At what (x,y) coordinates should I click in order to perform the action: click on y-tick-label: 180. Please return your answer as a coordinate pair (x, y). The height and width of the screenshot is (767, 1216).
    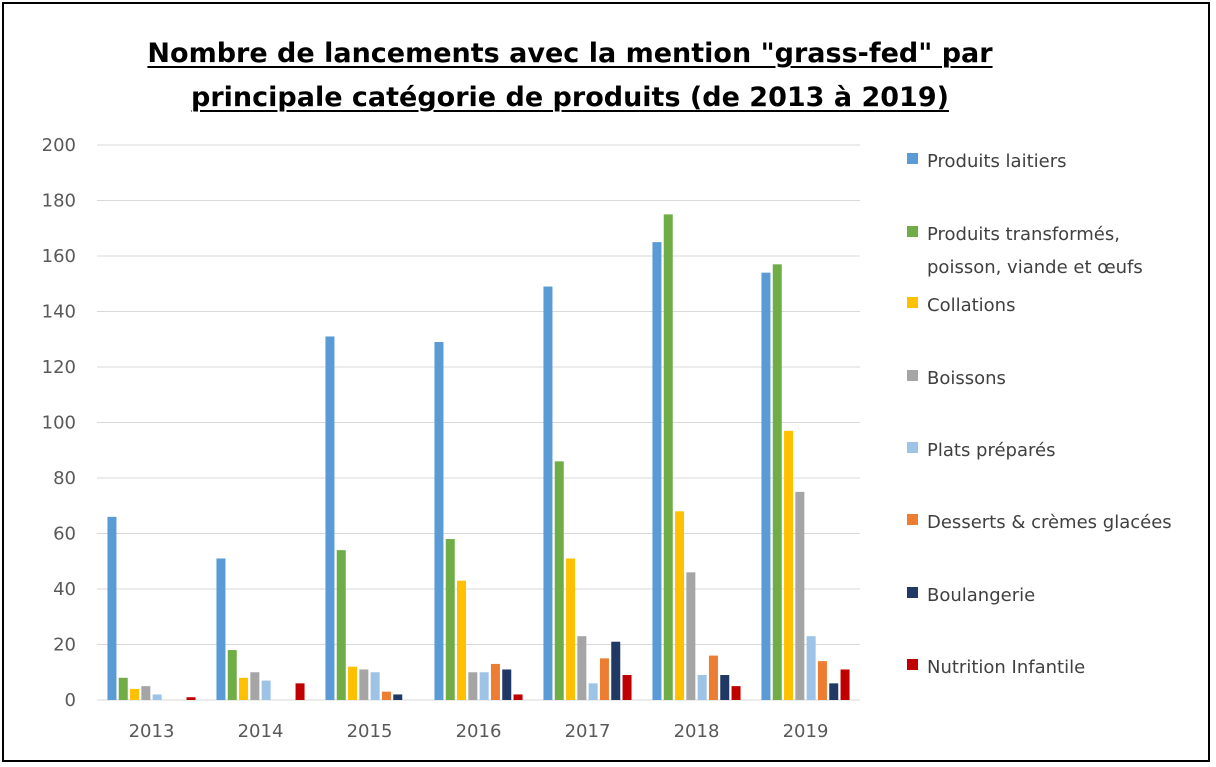
    Looking at the image, I should click on (59, 201).